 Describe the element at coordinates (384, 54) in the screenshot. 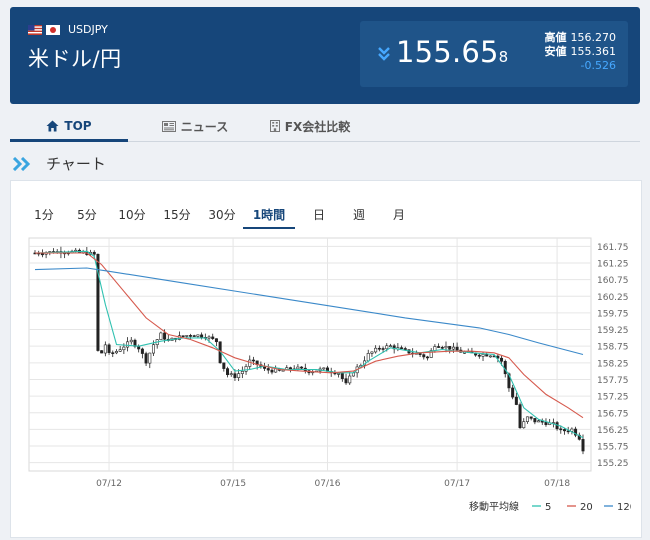

I see `down-double-chevron-icon` at that location.